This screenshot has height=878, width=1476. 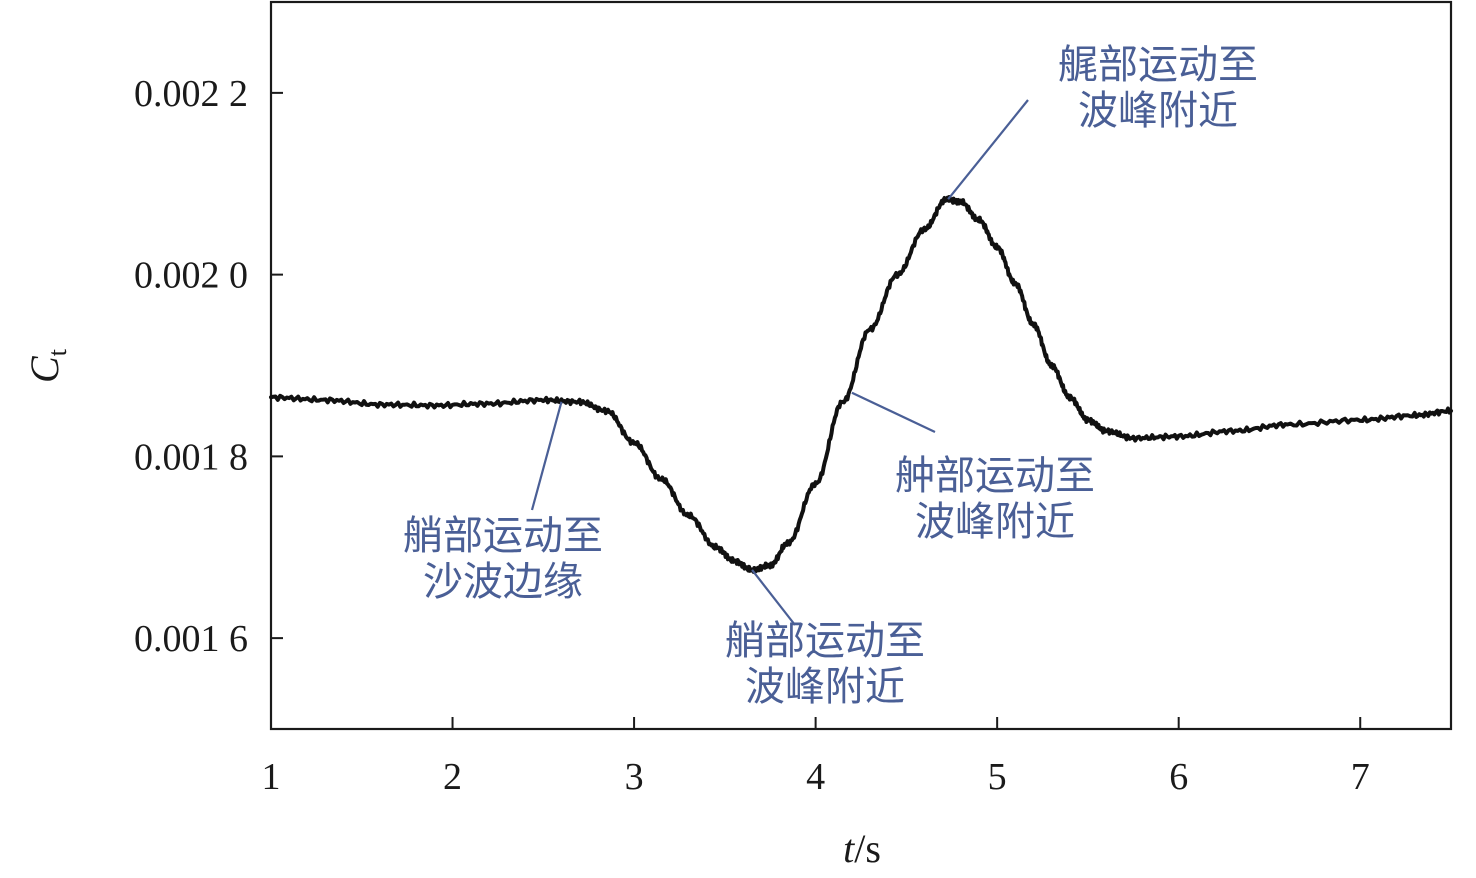 What do you see at coordinates (44, 369) in the screenshot?
I see `y-axis-var: C` at bounding box center [44, 369].